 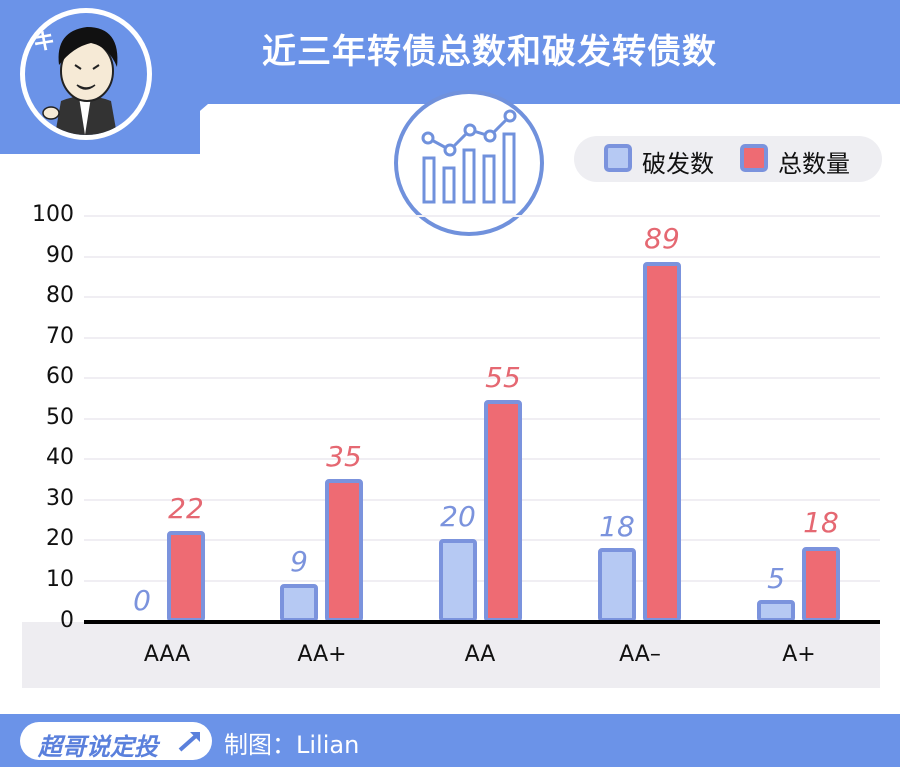 I want to click on legend-swatch-broken, so click(x=618, y=158).